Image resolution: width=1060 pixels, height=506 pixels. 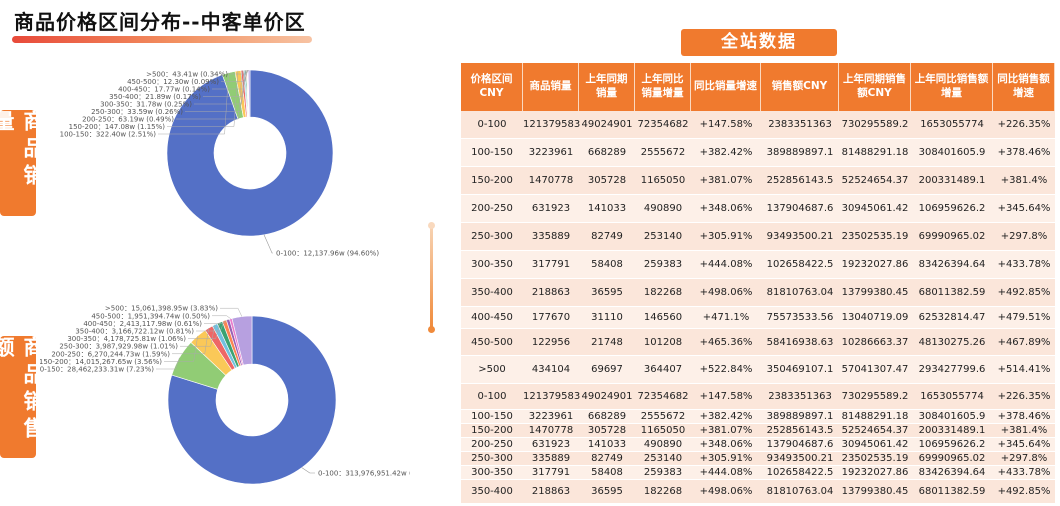 I want to click on table-cell: 146560, so click(x=663, y=318).